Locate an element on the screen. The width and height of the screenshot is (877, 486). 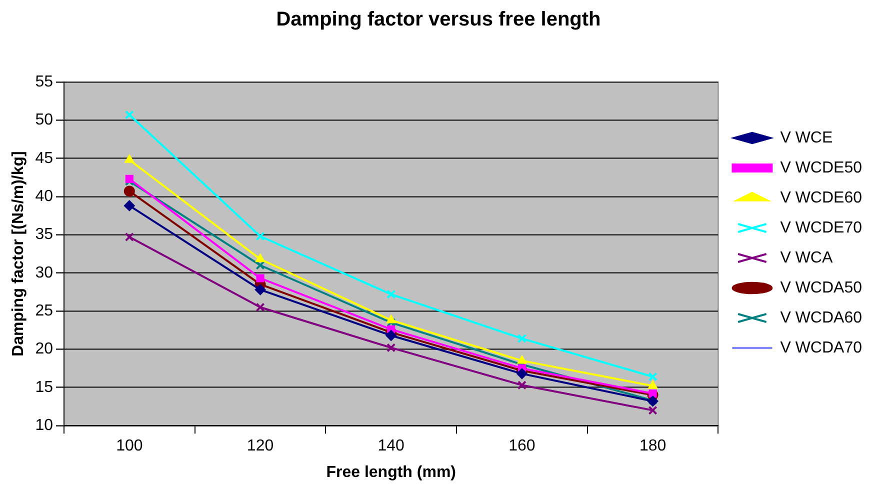
legend-label: V WCDE60 is located at coordinates (821, 197).